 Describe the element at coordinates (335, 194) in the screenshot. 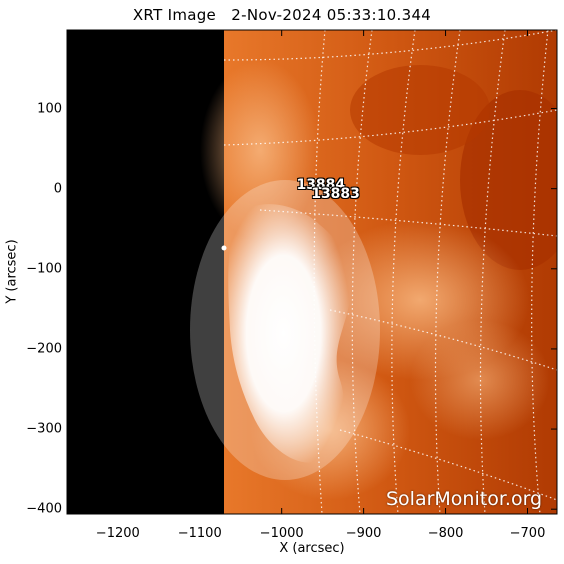

I see `active-region-label: 13883` at that location.